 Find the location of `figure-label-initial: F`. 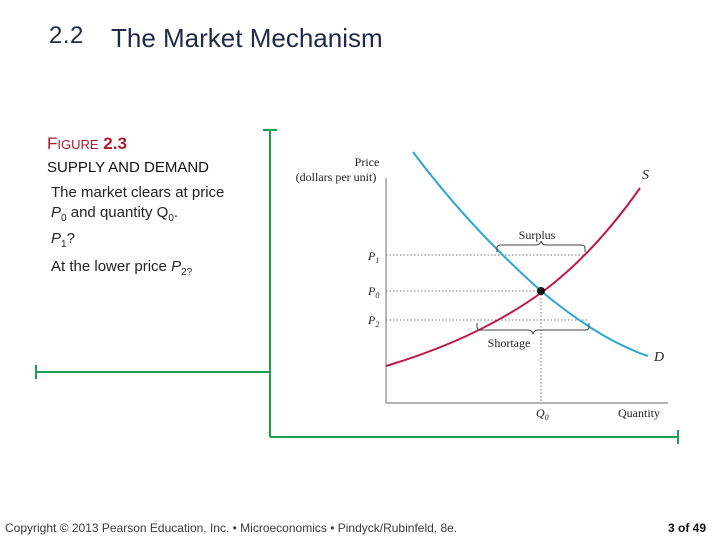

figure-label-initial: F is located at coordinates (52, 143).